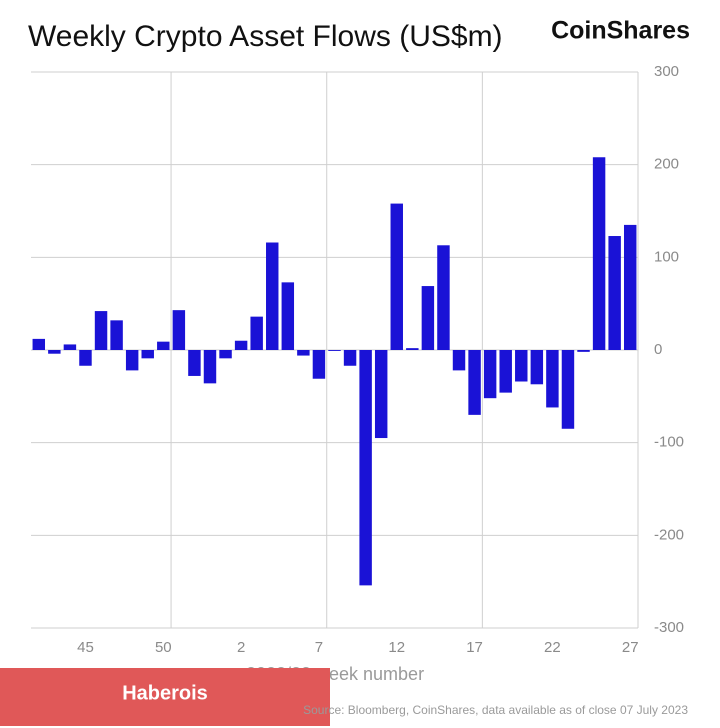 The image size is (720, 728). I want to click on y-tick-label: -300, so click(669, 627).